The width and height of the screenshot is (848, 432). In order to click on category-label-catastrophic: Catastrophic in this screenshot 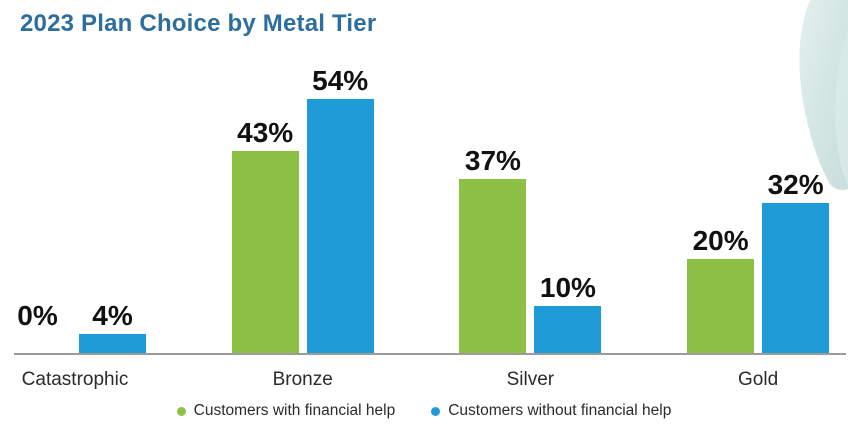, I will do `click(75, 379)`.